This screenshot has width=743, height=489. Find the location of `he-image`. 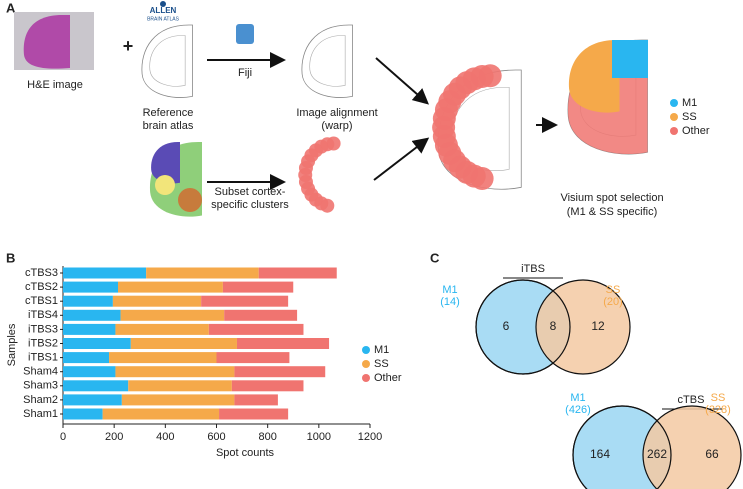

he-image is located at coordinates (46, 42).